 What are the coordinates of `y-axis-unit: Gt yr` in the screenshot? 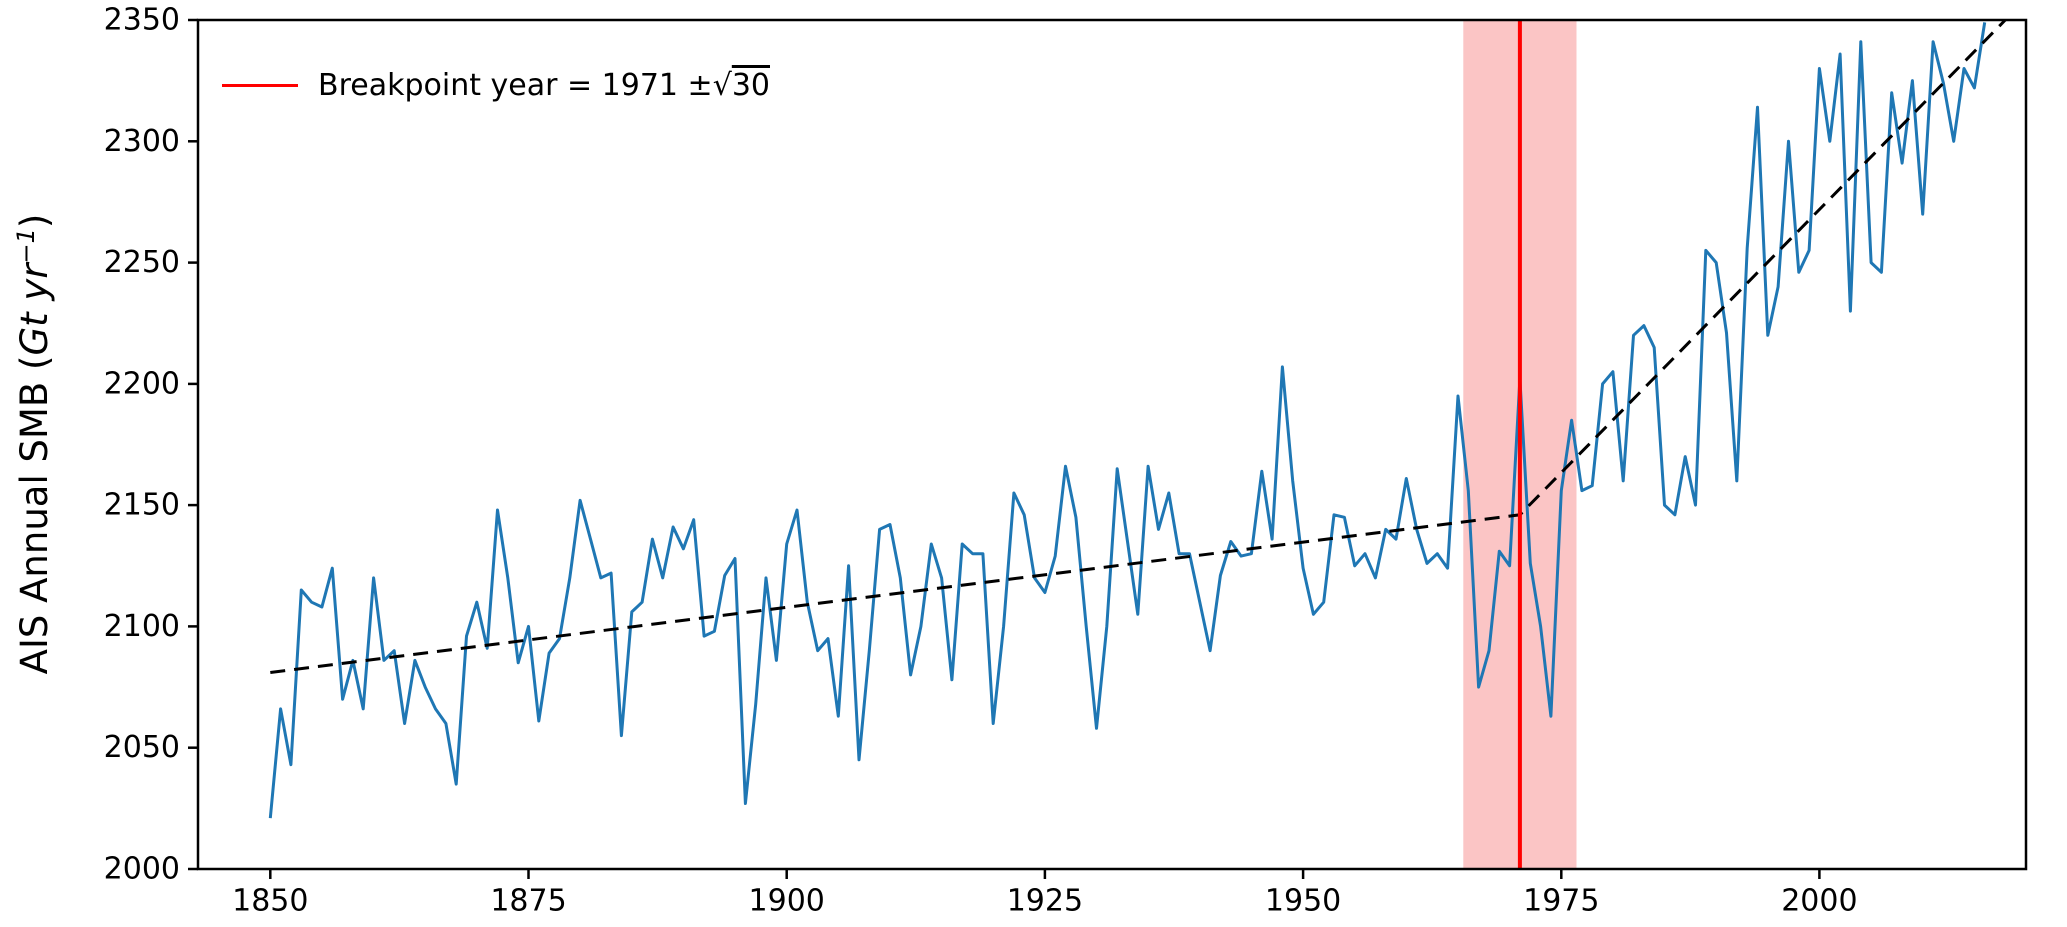 It's located at (35, 309).